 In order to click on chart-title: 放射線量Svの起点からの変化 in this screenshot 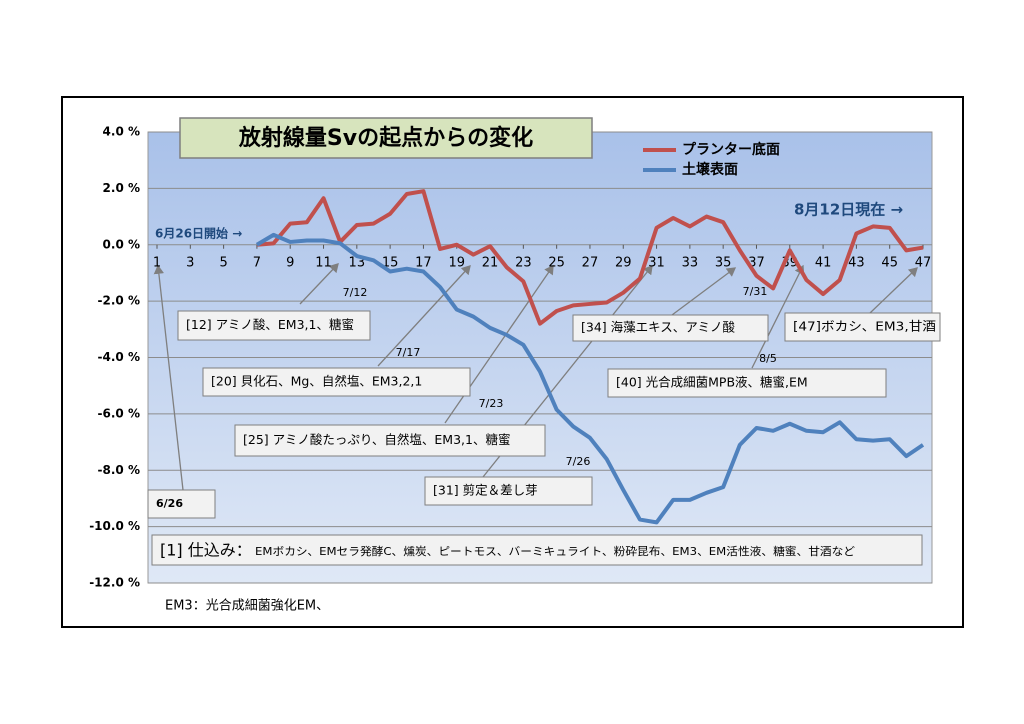, I will do `click(385, 138)`.